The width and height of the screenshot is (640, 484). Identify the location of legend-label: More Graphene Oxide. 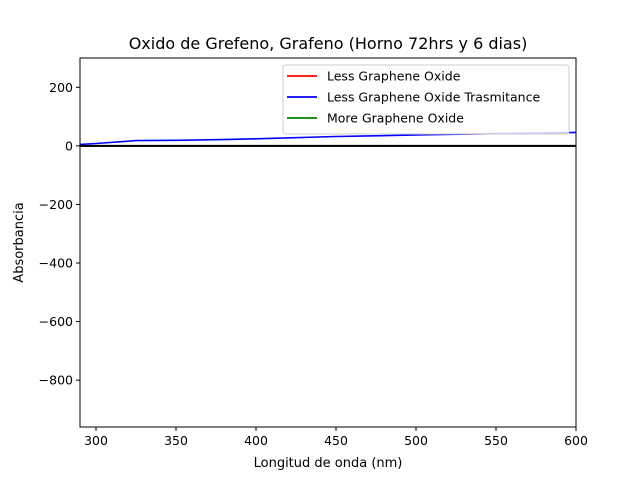
(395, 118).